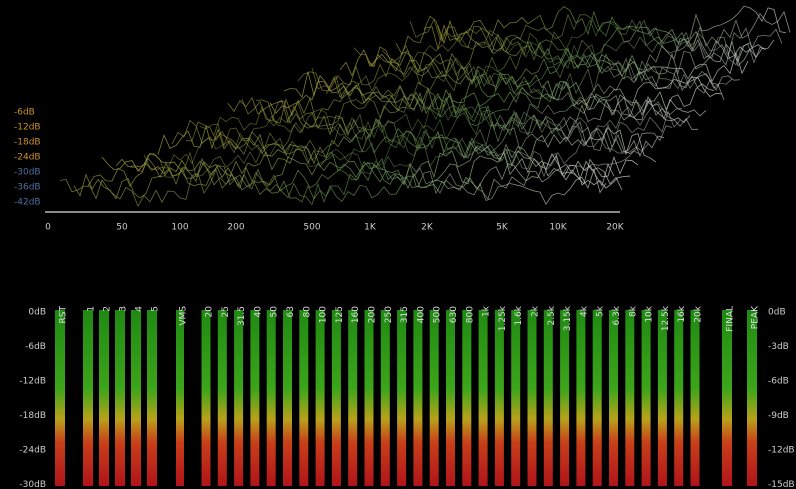  What do you see at coordinates (731, 319) in the screenshot?
I see `meter-label: FINAL` at bounding box center [731, 319].